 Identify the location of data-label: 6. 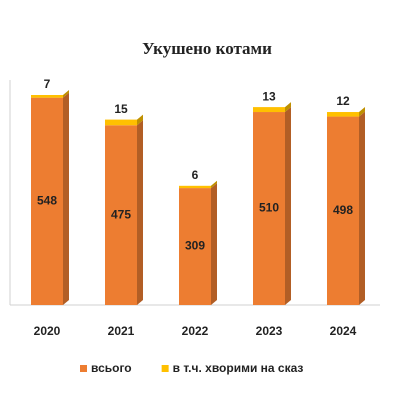
(195, 175).